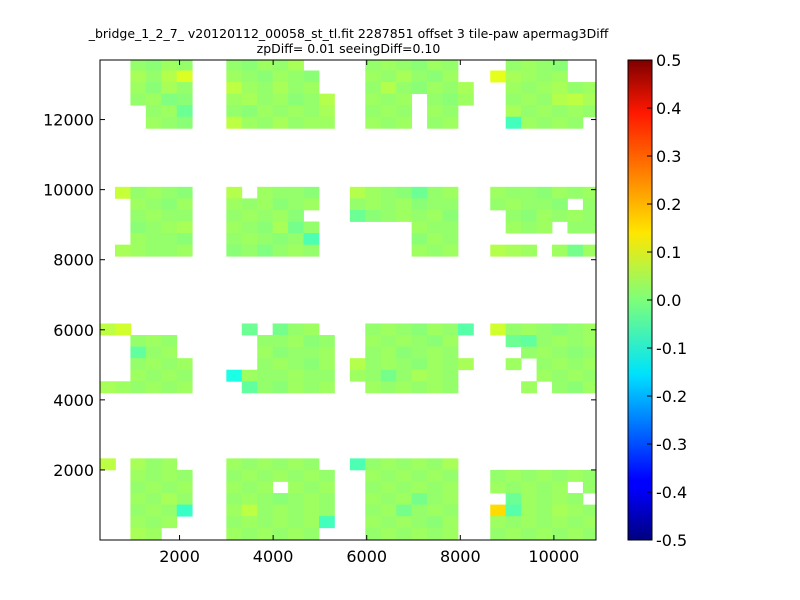 The image size is (800, 600). What do you see at coordinates (667, 300) in the screenshot?
I see `colorbar-axis: -0.5 -0.4 -0.3 -0.2 -0.1 0.0 0.1 0.2 0.3 0.4 0.5` at bounding box center [667, 300].